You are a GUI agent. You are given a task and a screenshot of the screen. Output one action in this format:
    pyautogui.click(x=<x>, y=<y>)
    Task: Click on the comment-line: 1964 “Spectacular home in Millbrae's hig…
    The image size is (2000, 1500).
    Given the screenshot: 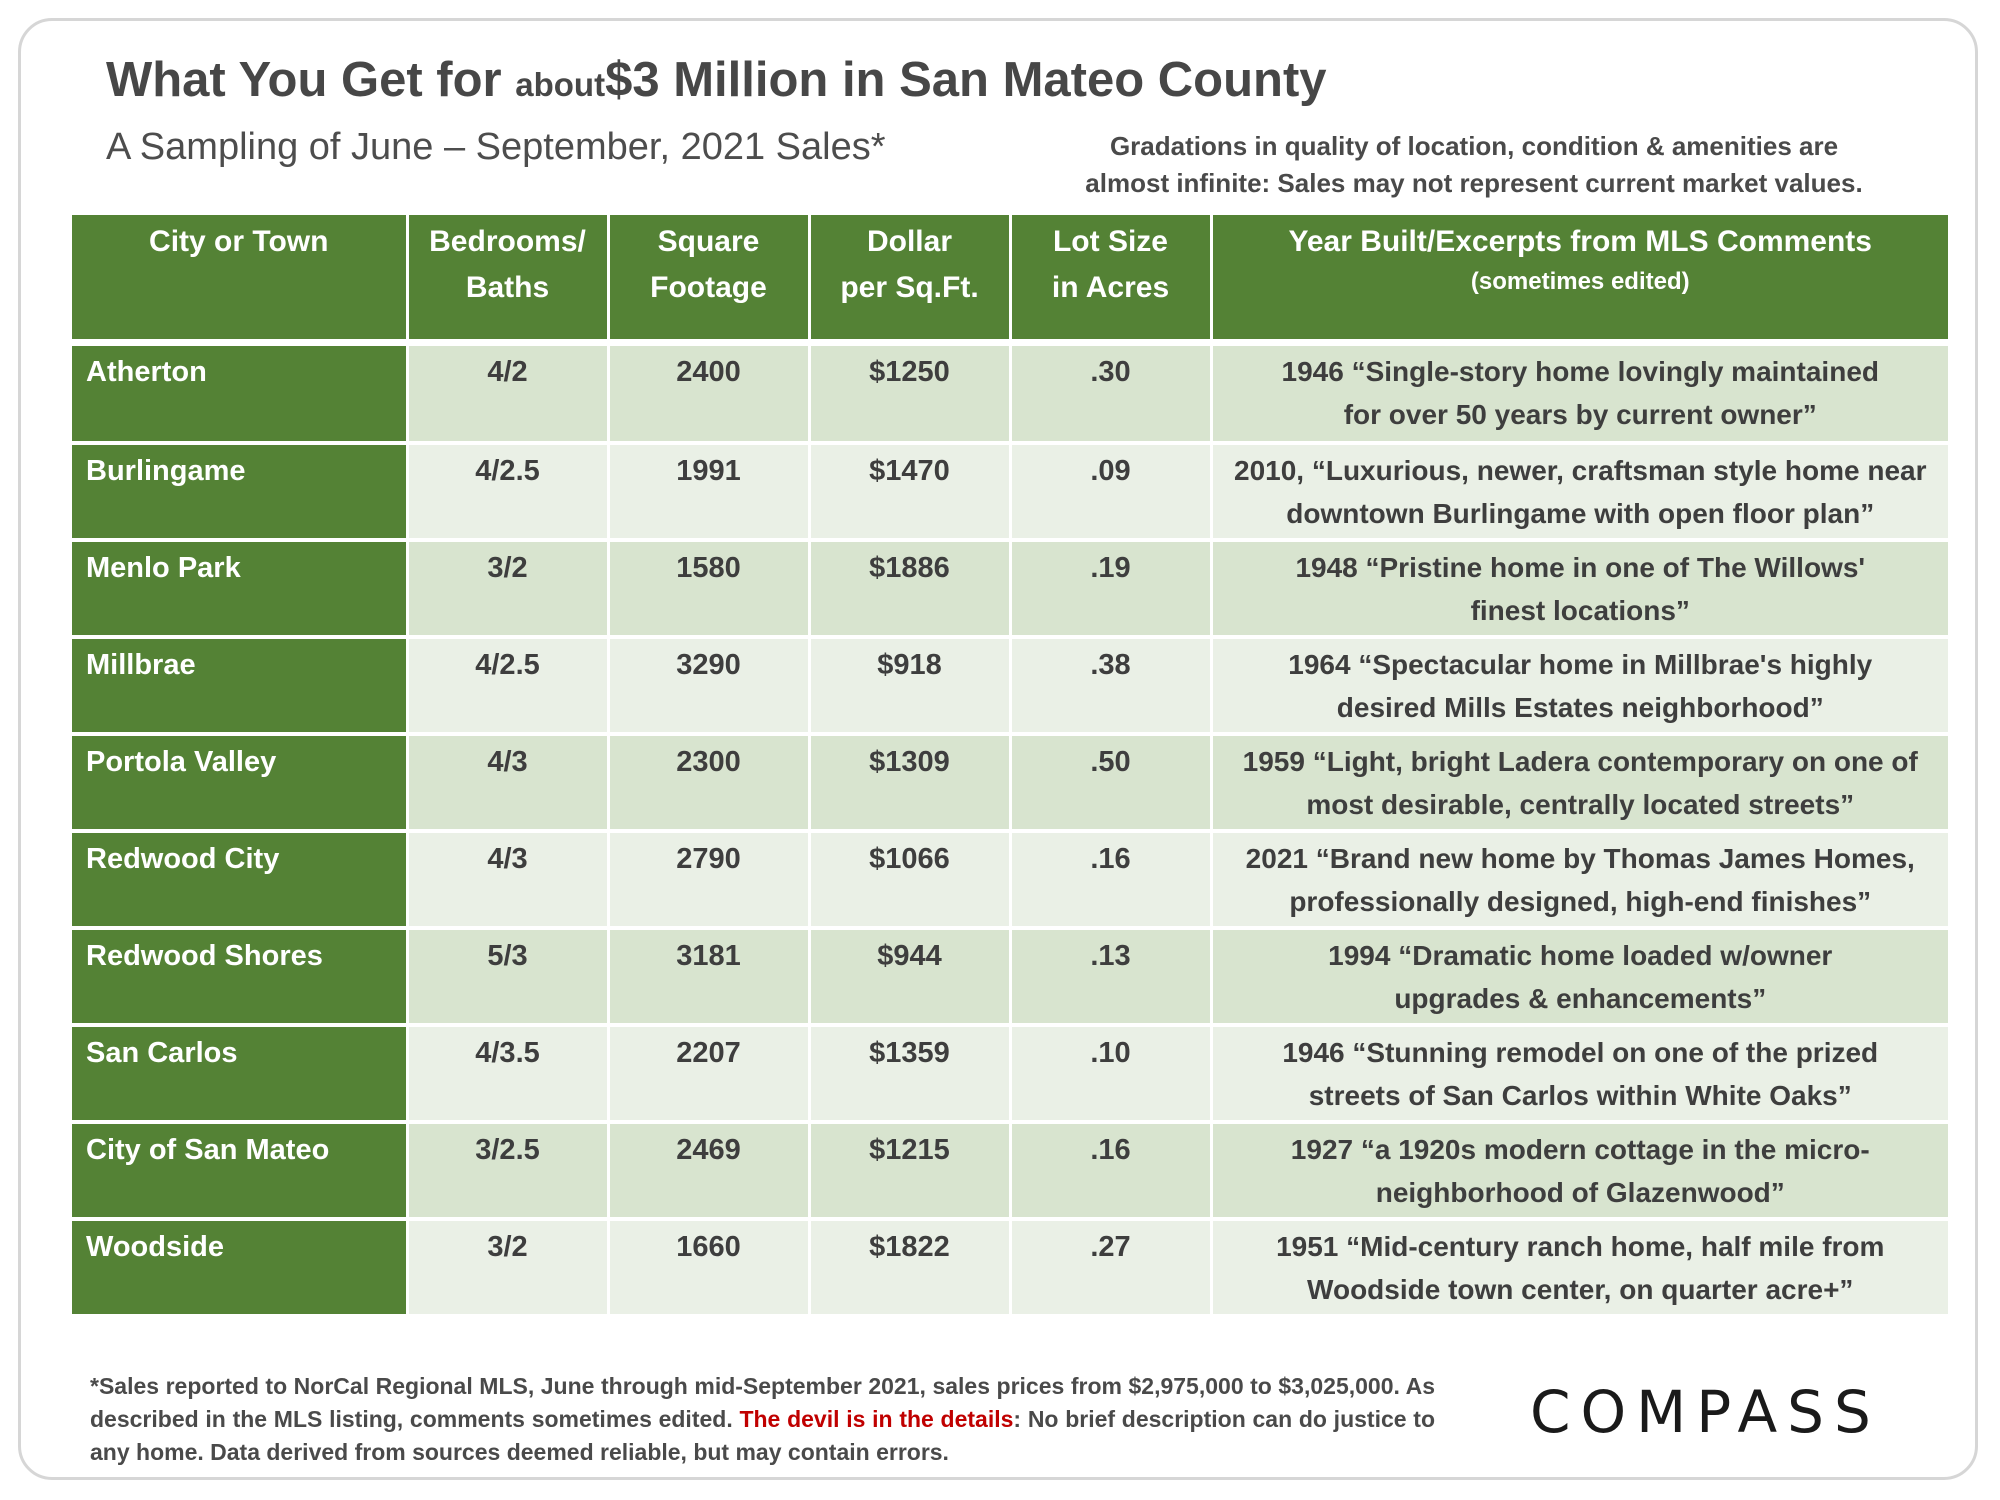 What is the action you would take?
    pyautogui.click(x=1580, y=664)
    